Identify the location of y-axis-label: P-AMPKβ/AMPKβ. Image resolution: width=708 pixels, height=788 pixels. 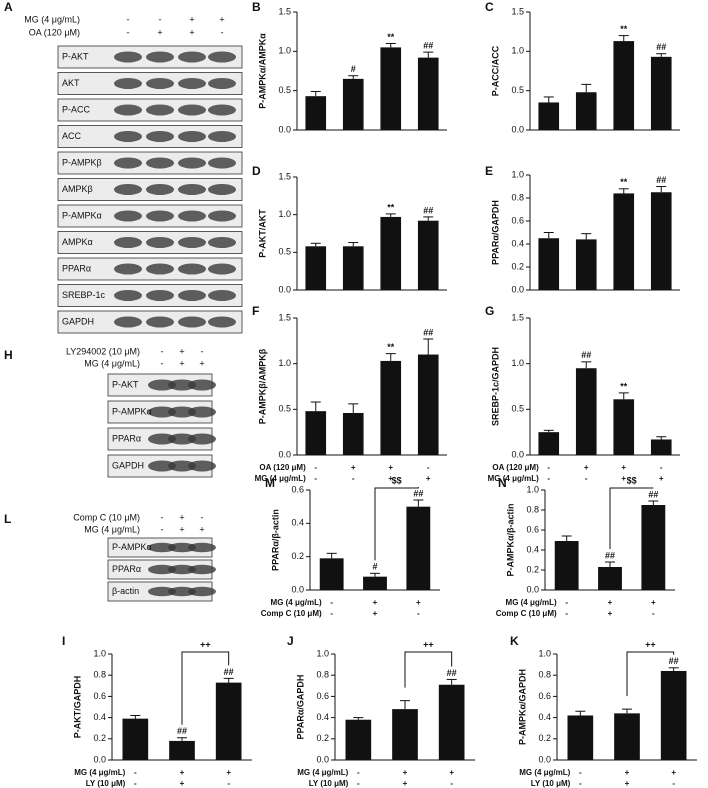
(262, 386).